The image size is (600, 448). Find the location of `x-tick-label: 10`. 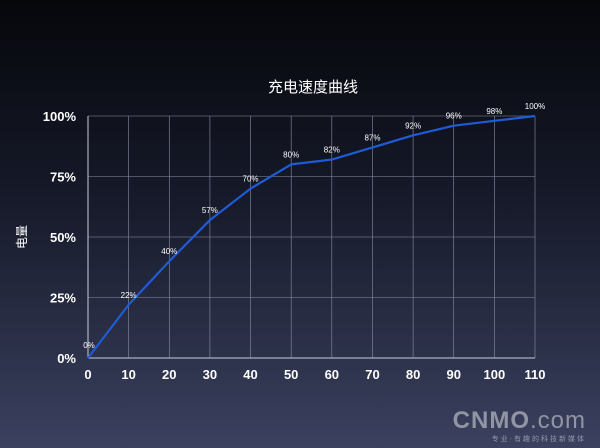

x-tick-label: 10 is located at coordinates (128, 374).